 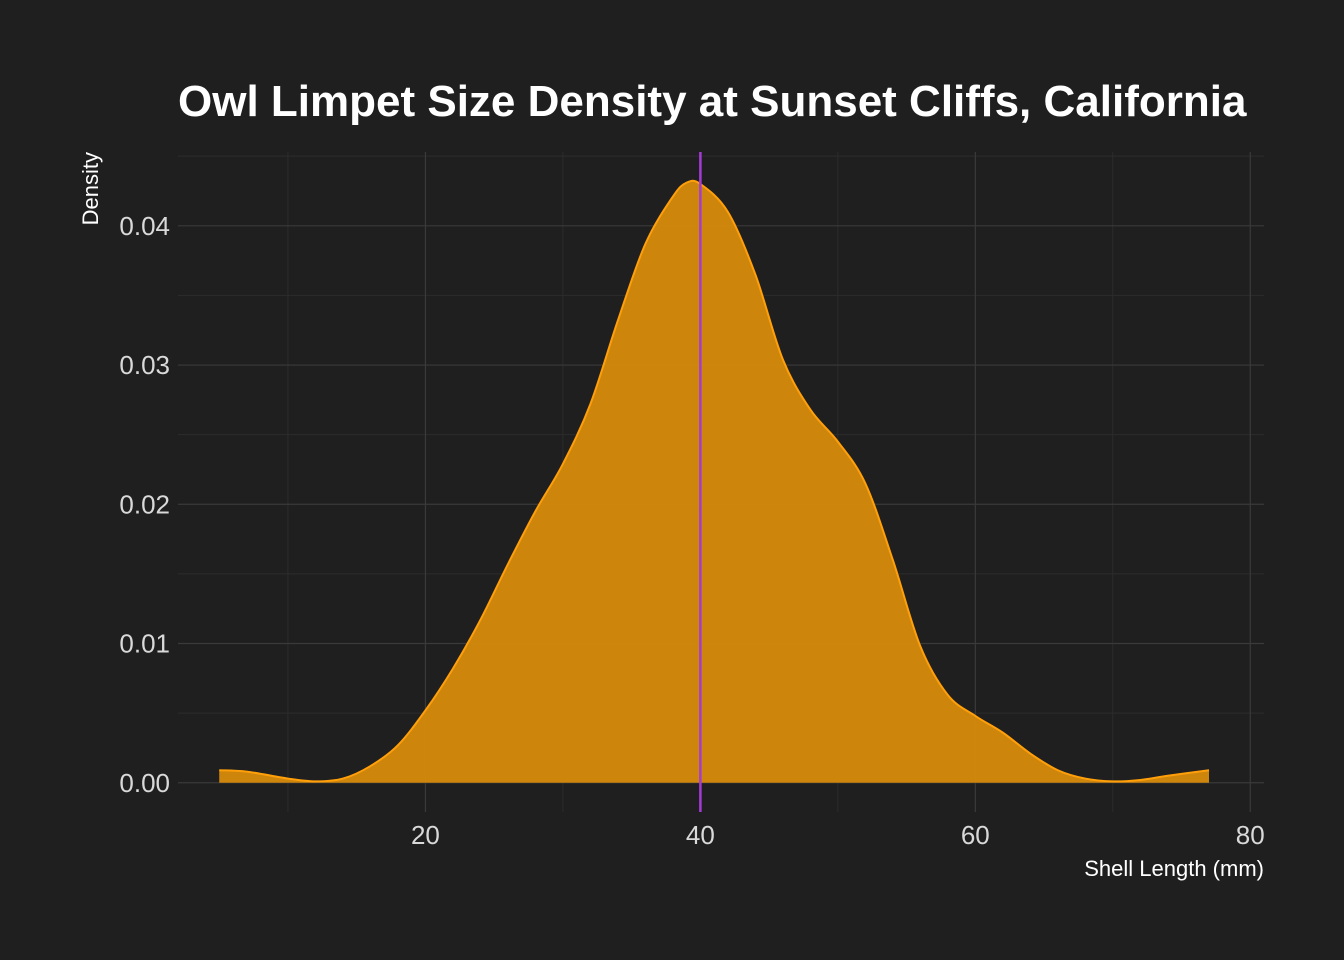 What do you see at coordinates (144, 644) in the screenshot?
I see `y-tick-label: 0.01` at bounding box center [144, 644].